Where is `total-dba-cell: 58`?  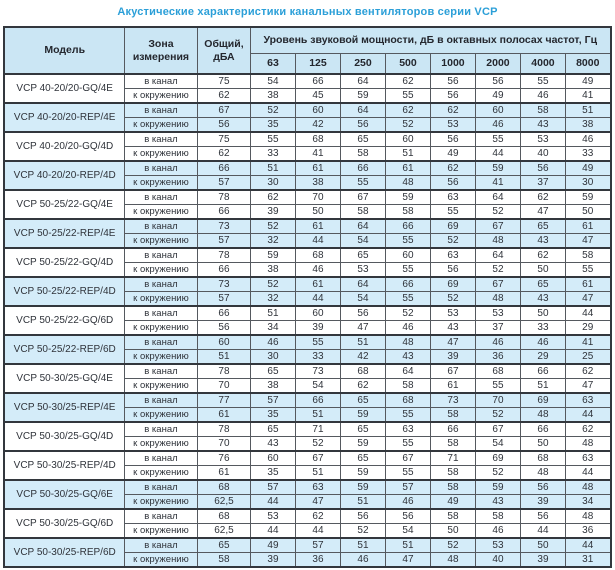 total-dba-cell: 58 is located at coordinates (223, 560).